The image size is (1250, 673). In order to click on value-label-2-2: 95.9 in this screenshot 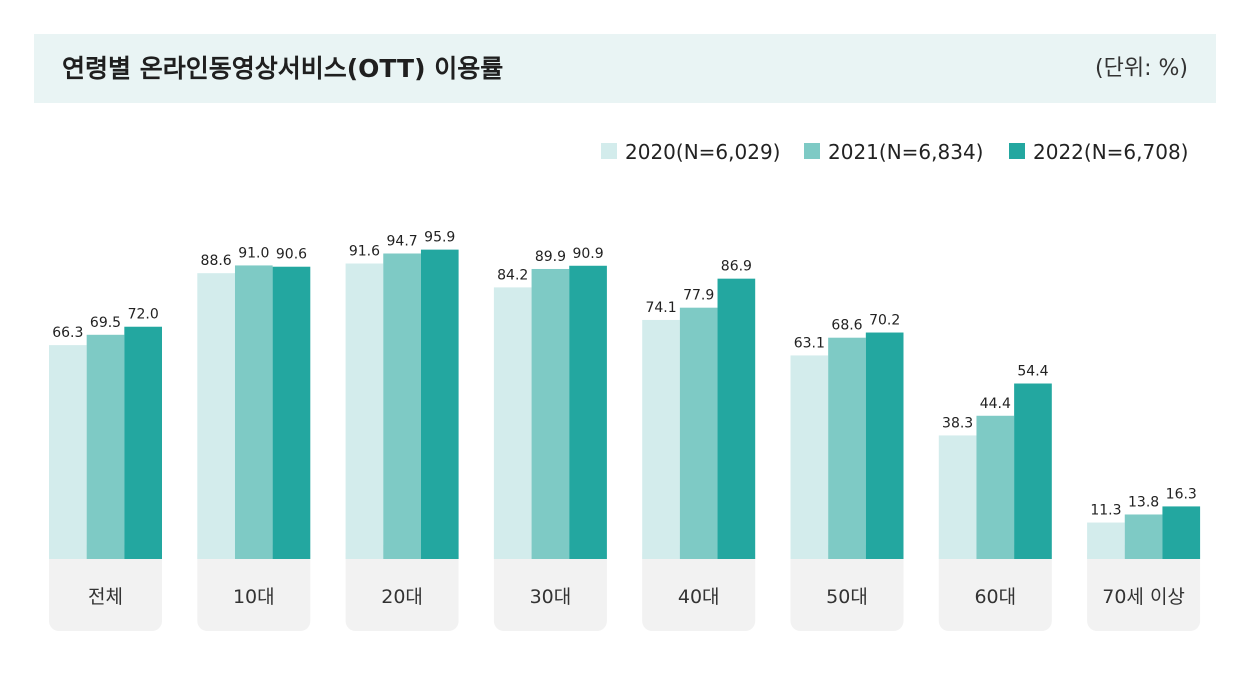, I will do `click(439, 238)`.